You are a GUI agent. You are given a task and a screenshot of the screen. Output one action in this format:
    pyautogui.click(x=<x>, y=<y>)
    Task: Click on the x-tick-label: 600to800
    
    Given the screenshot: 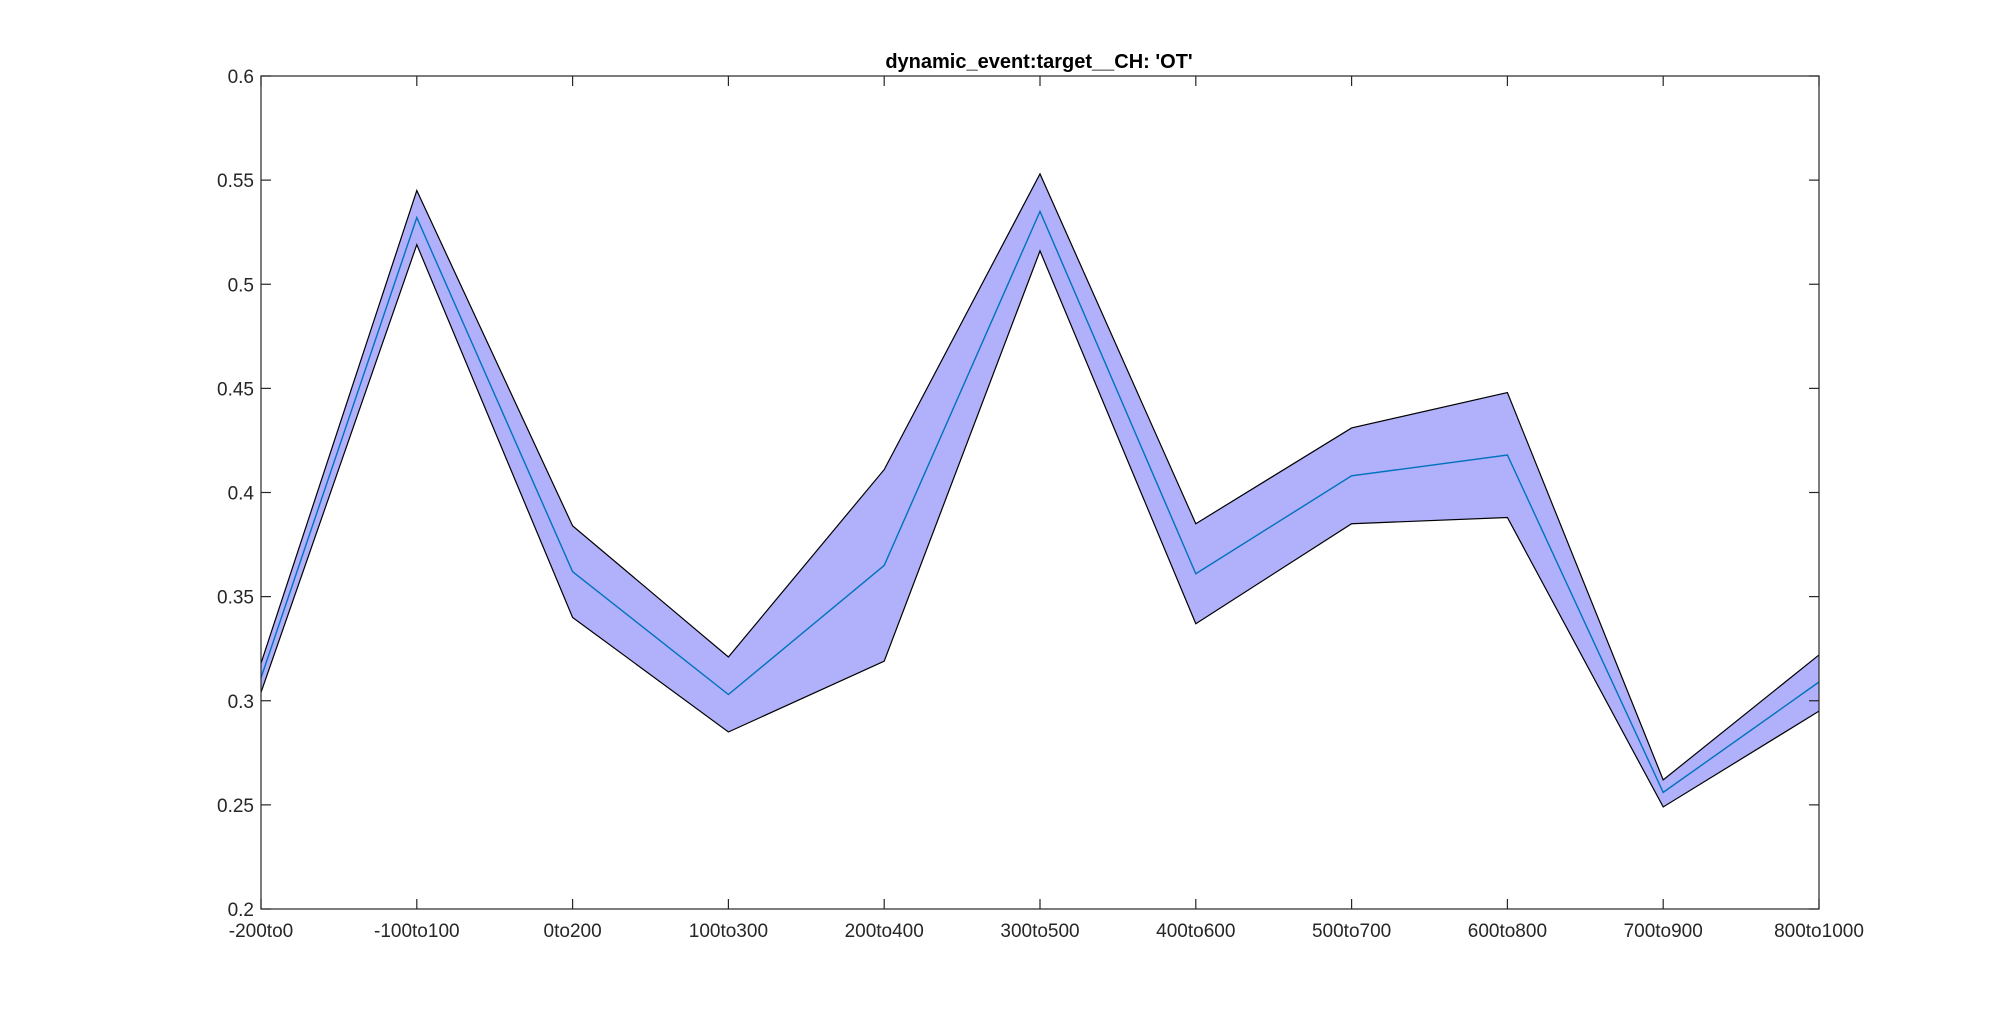 What is the action you would take?
    pyautogui.click(x=1507, y=931)
    